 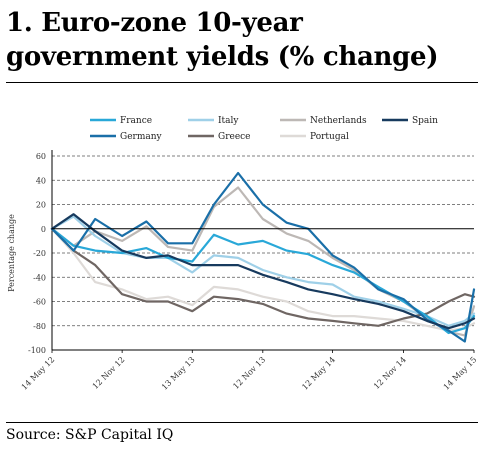 I want to click on y-tick-label: -40, so click(x=39, y=277).